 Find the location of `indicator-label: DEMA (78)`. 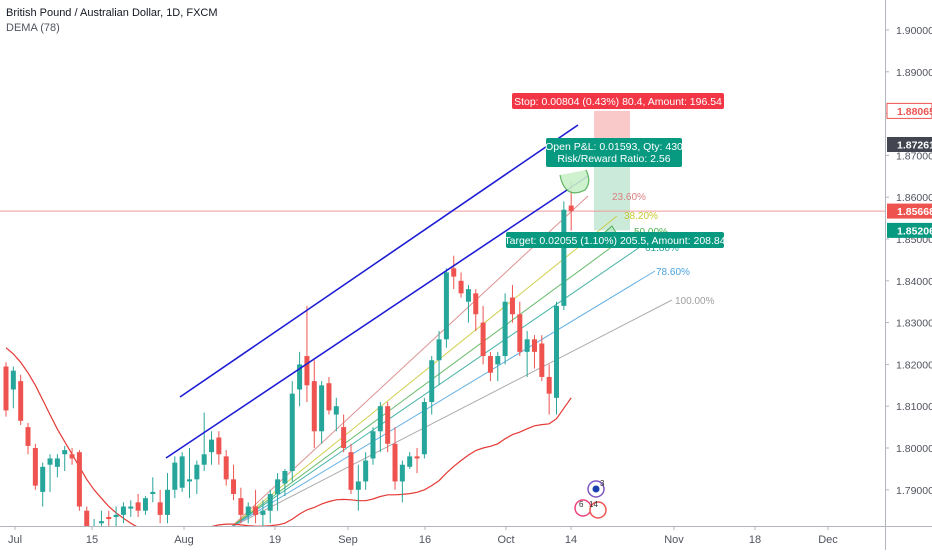

indicator-label: DEMA (78) is located at coordinates (33, 28).